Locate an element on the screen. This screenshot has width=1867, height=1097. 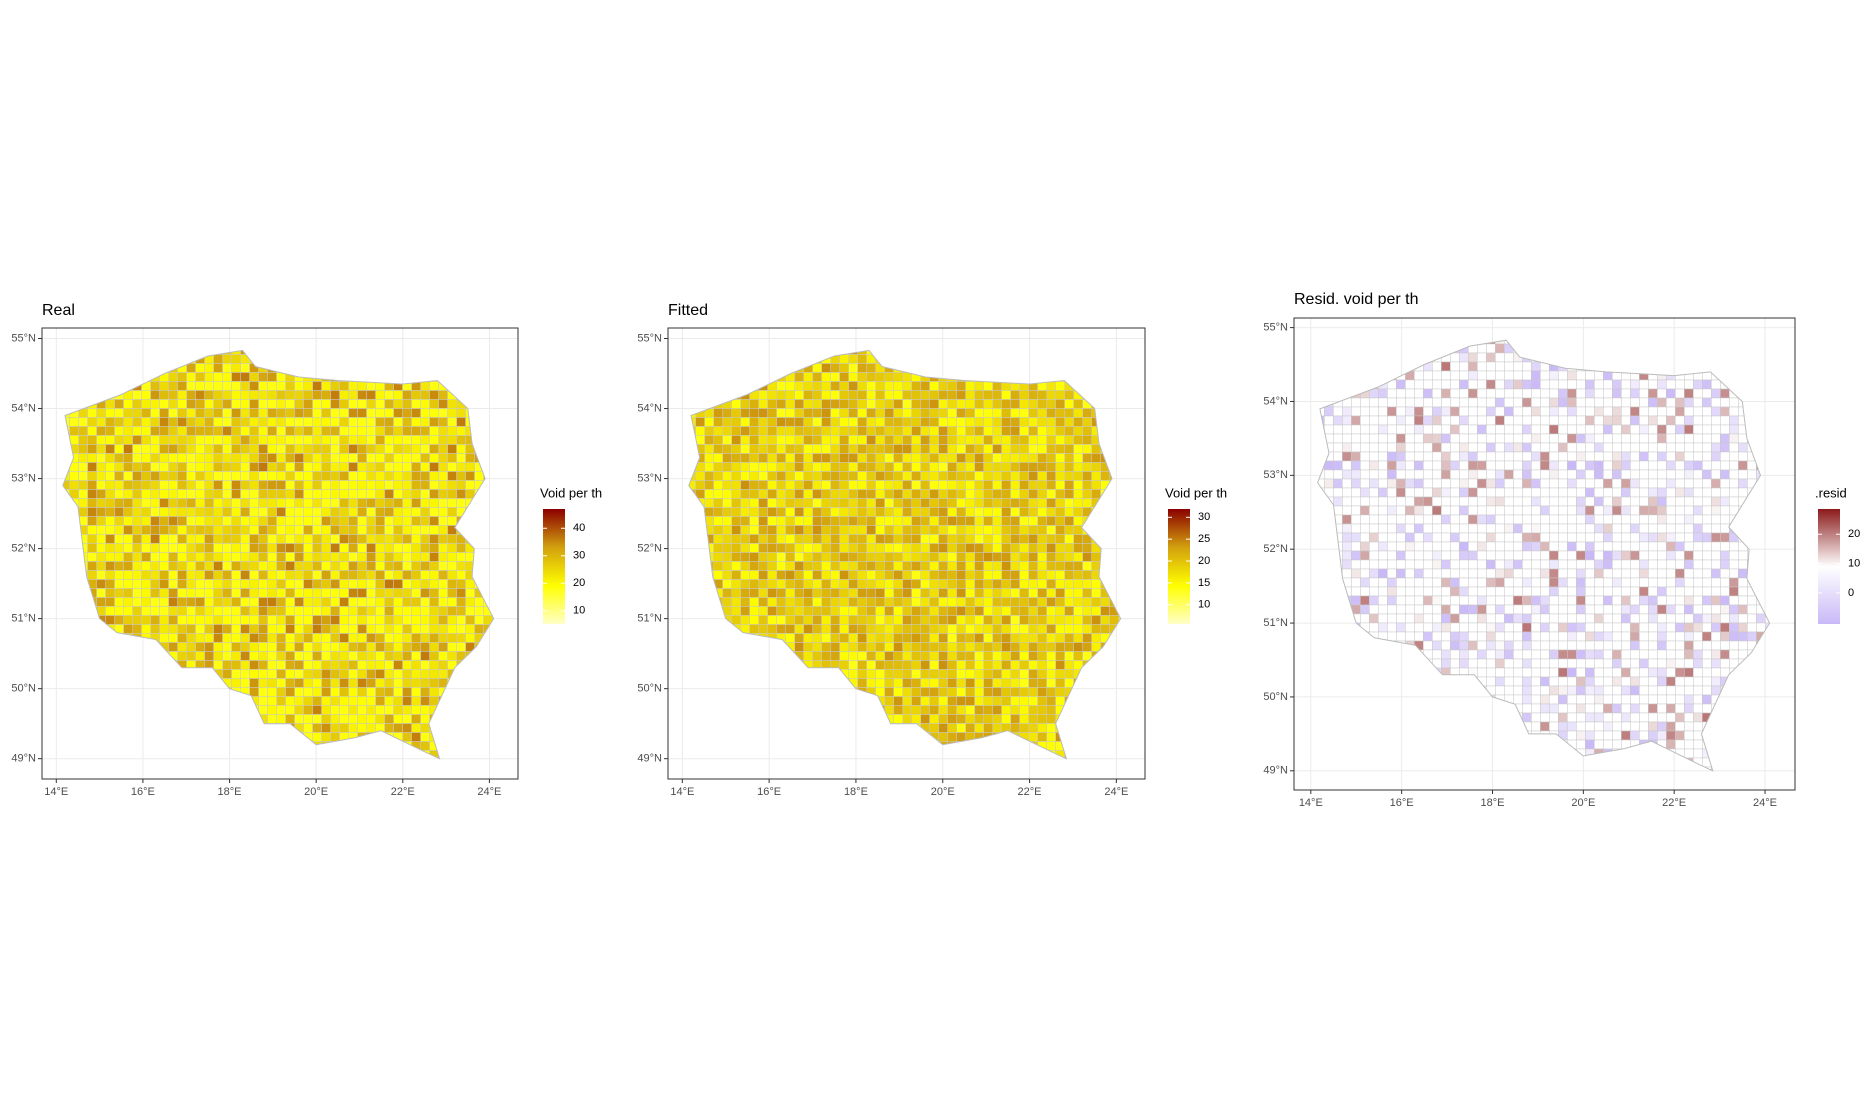
y-tick-label: 53°N is located at coordinates (1275, 475).